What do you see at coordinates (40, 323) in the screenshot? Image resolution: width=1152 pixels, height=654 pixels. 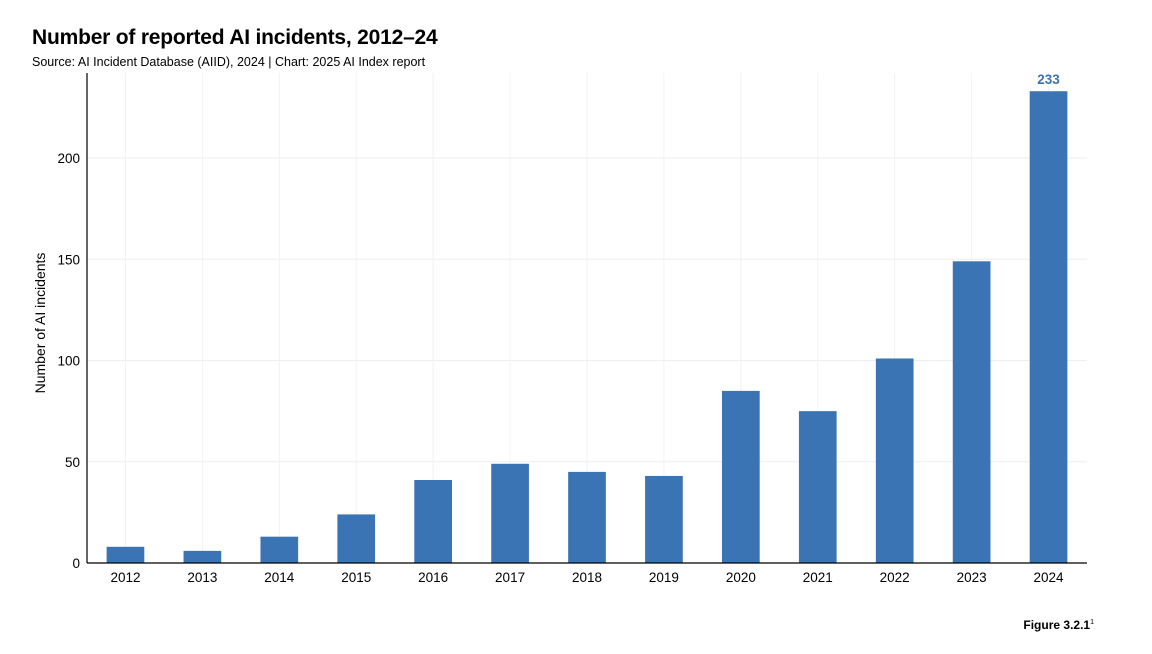 I see `y-axis-title: Number of AI incidents` at bounding box center [40, 323].